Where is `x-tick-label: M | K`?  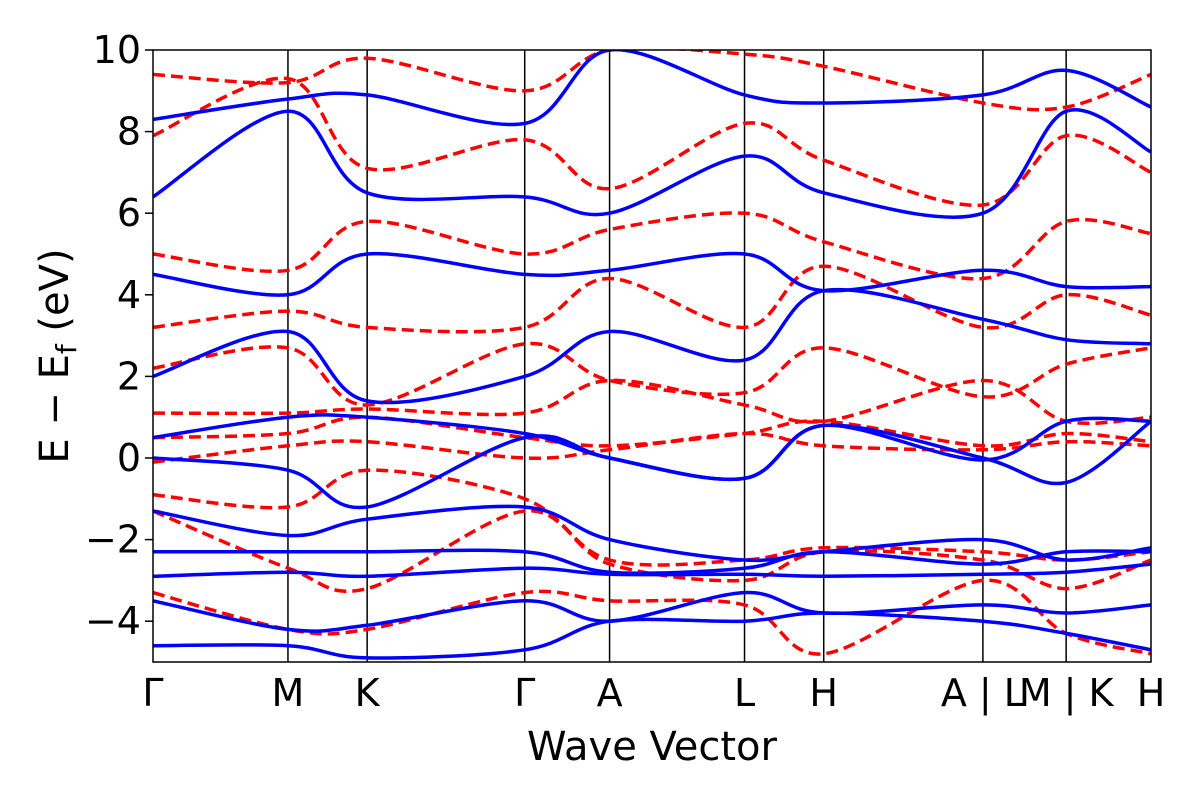
x-tick-label: M | K is located at coordinates (1067, 693).